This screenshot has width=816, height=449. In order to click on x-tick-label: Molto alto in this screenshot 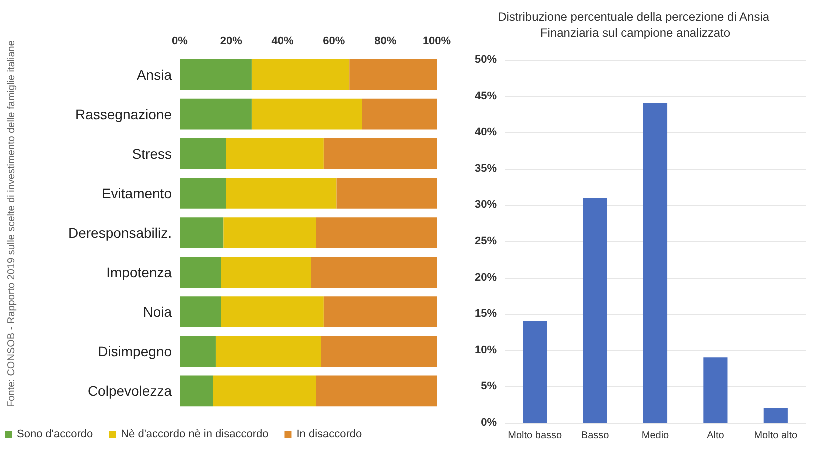, I will do `click(776, 436)`.